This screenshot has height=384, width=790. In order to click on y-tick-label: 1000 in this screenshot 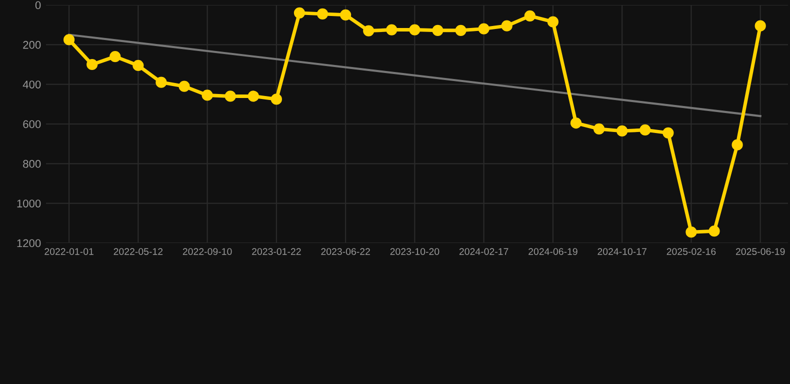, I will do `click(29, 204)`.